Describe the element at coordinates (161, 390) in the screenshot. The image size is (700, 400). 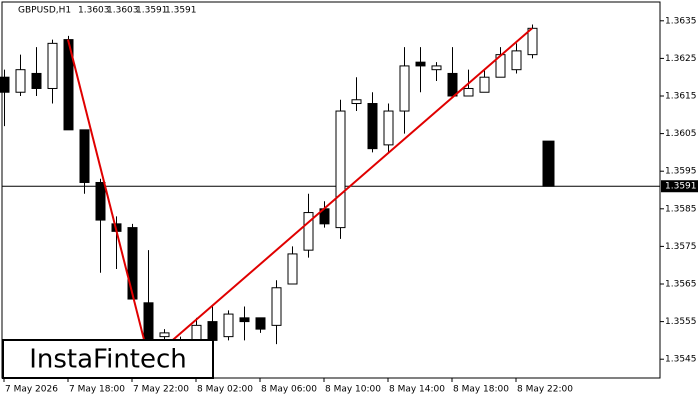
I see `x-tick-label: 7 May 22:00` at that location.